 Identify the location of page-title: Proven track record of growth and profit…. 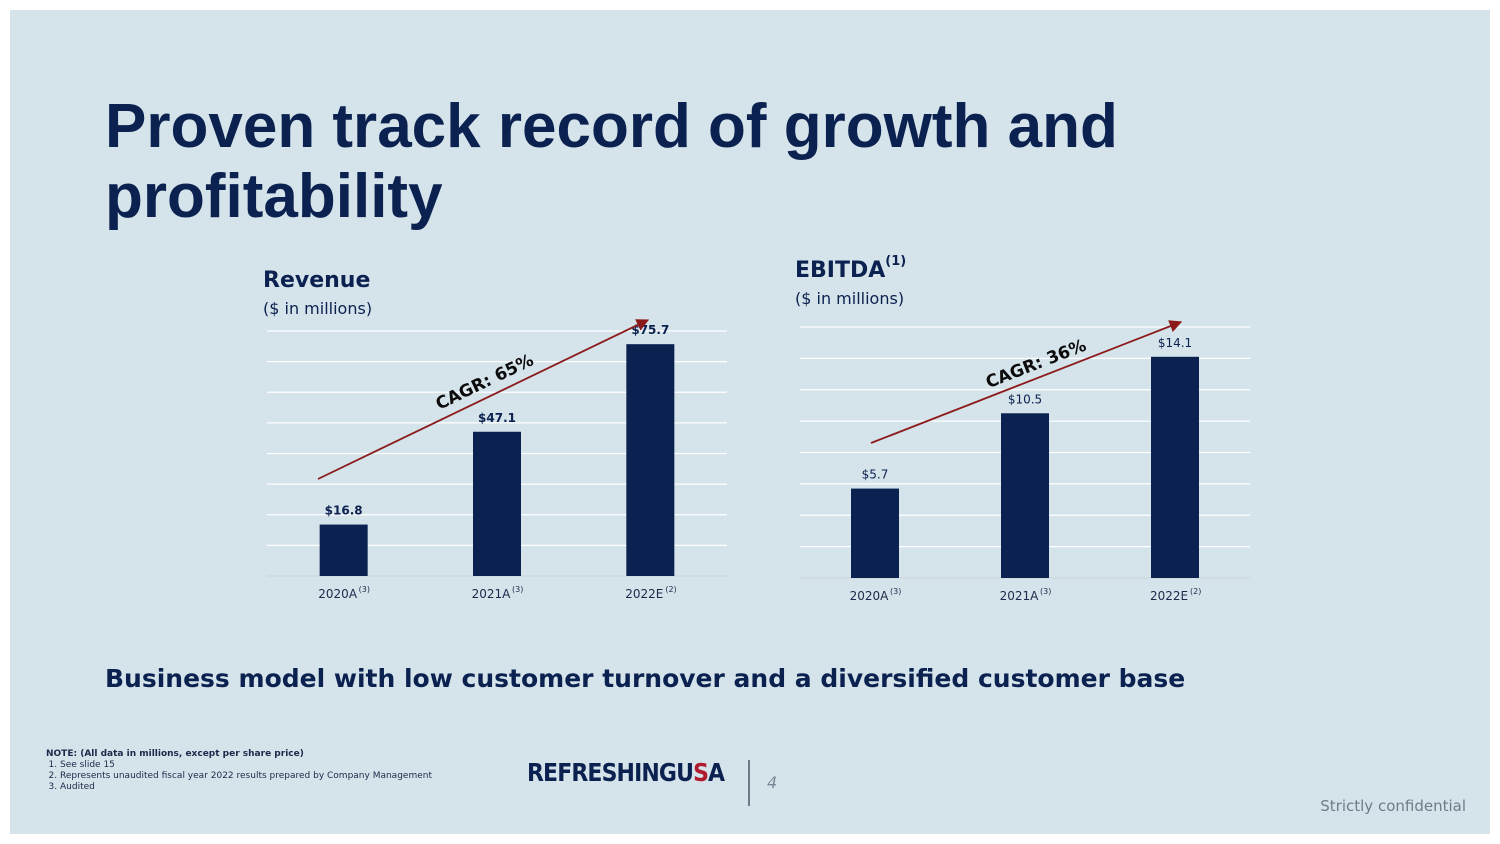
(611, 161).